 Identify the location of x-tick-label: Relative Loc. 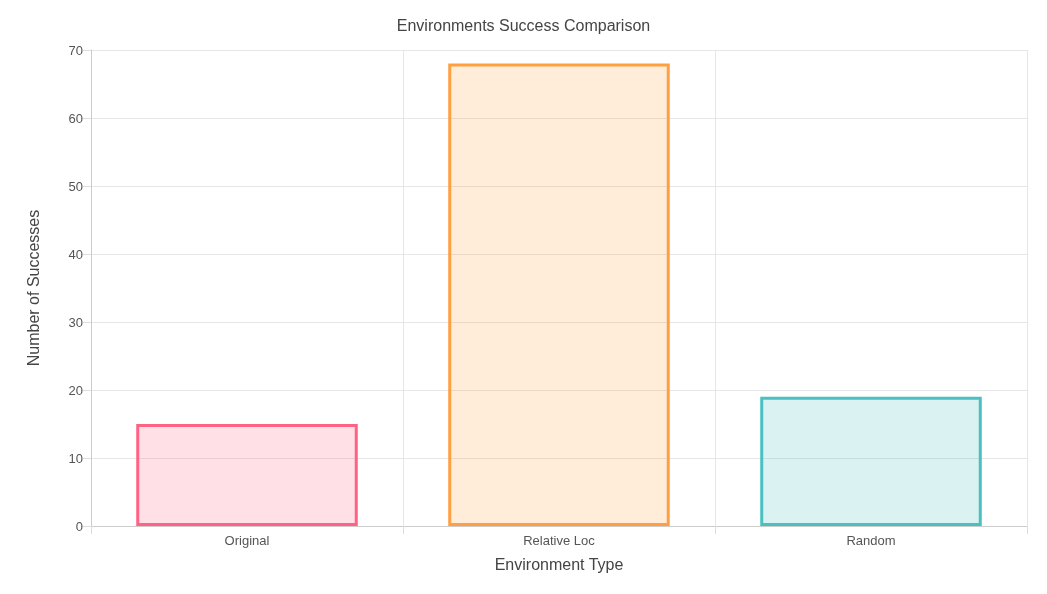
(559, 540).